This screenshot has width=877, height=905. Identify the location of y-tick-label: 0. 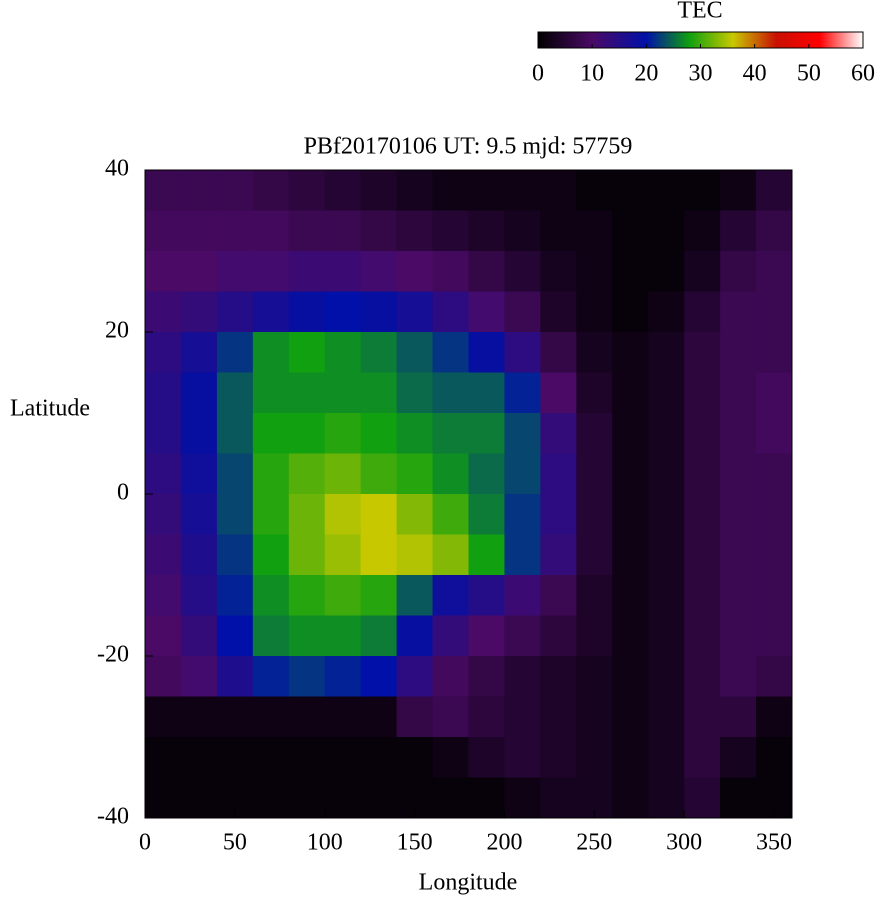
(123, 493).